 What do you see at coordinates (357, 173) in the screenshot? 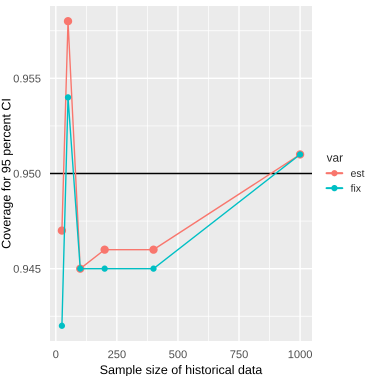
I see `legend-label: est` at bounding box center [357, 173].